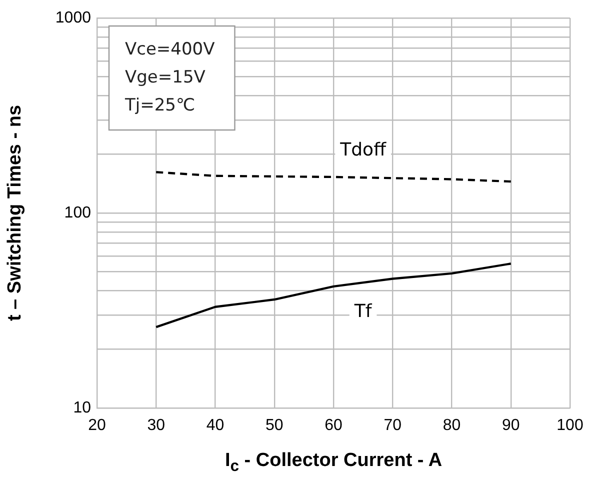 Image resolution: width=597 pixels, height=497 pixels. Describe the element at coordinates (15, 213) in the screenshot. I see `y-axis-title: t – Switching Times - ns` at that location.